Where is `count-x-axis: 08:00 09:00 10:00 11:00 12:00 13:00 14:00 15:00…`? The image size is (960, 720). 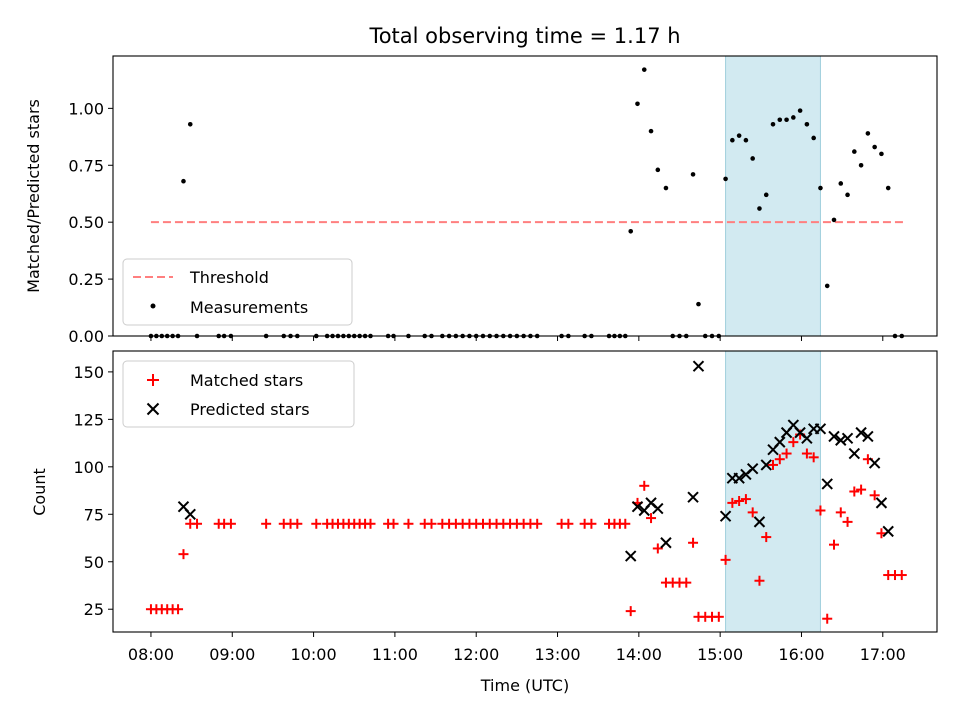
count-x-axis: 08:00 09:00 10:00 11:00 12:00 13:00 14:00 15:00… is located at coordinates (517, 648).